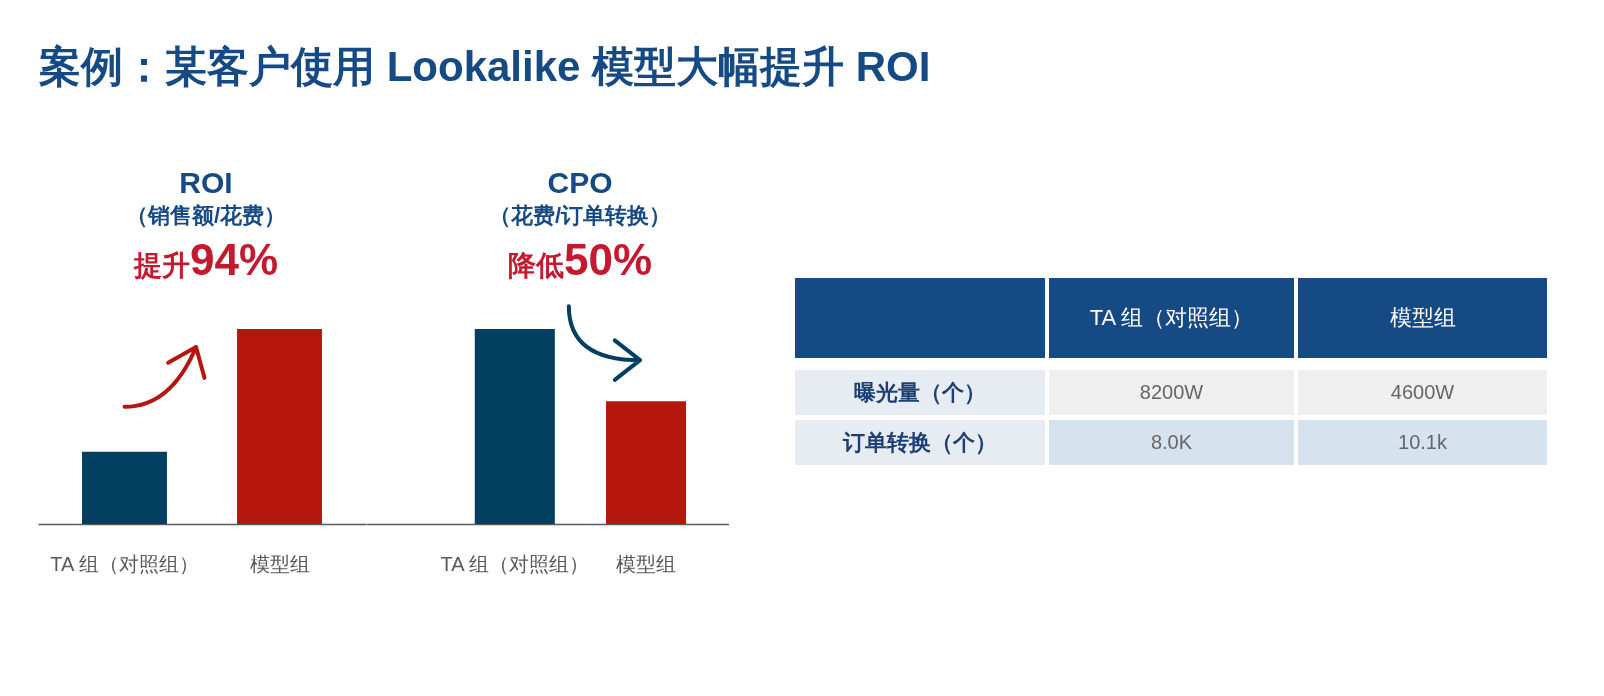 This screenshot has width=1604, height=696. I want to click on text: 降低50%, so click(580, 259).